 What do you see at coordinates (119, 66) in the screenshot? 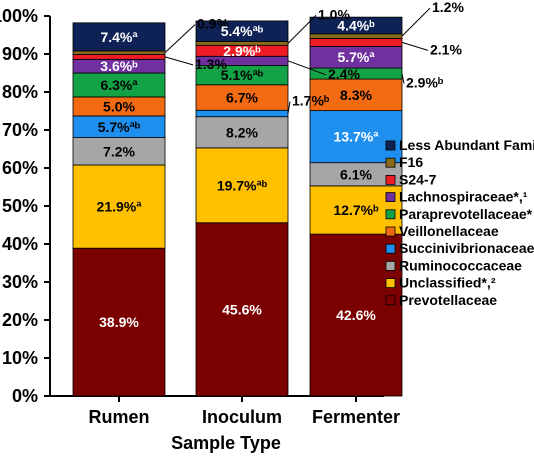
I see `data-label: 3.6%ᵇ` at bounding box center [119, 66].